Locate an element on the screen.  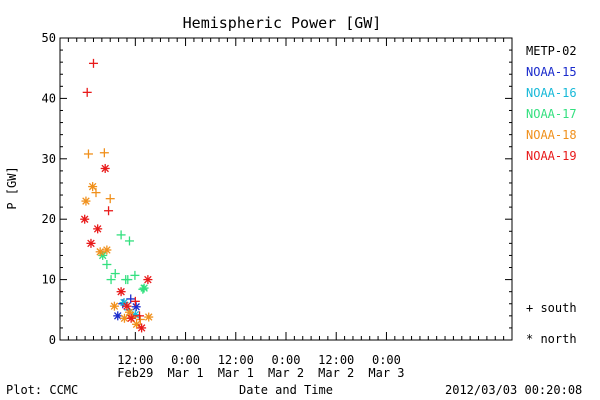
y-tick-label: 50 is located at coordinates (49, 38).